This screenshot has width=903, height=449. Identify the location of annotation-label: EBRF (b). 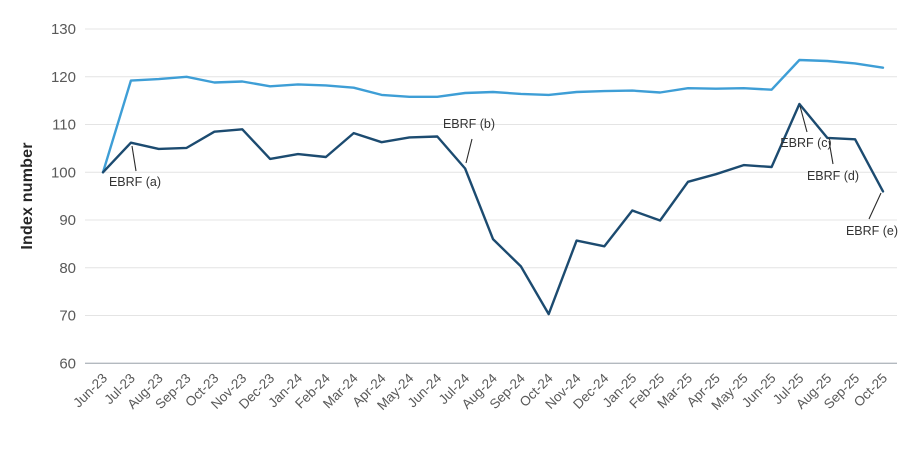
(469, 124).